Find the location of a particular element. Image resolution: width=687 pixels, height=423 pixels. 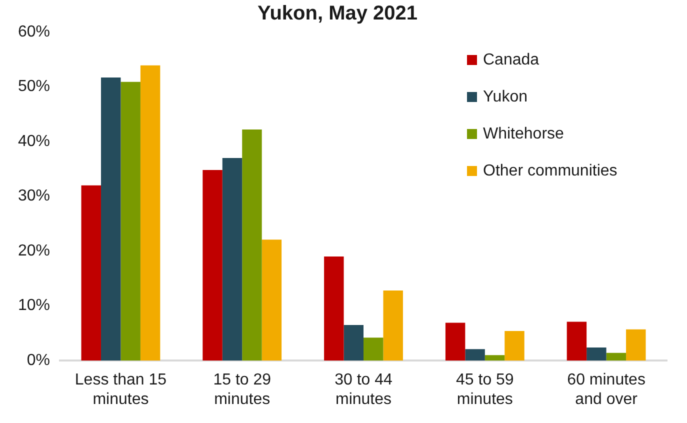

y-tick-label: 30% is located at coordinates (34, 196).